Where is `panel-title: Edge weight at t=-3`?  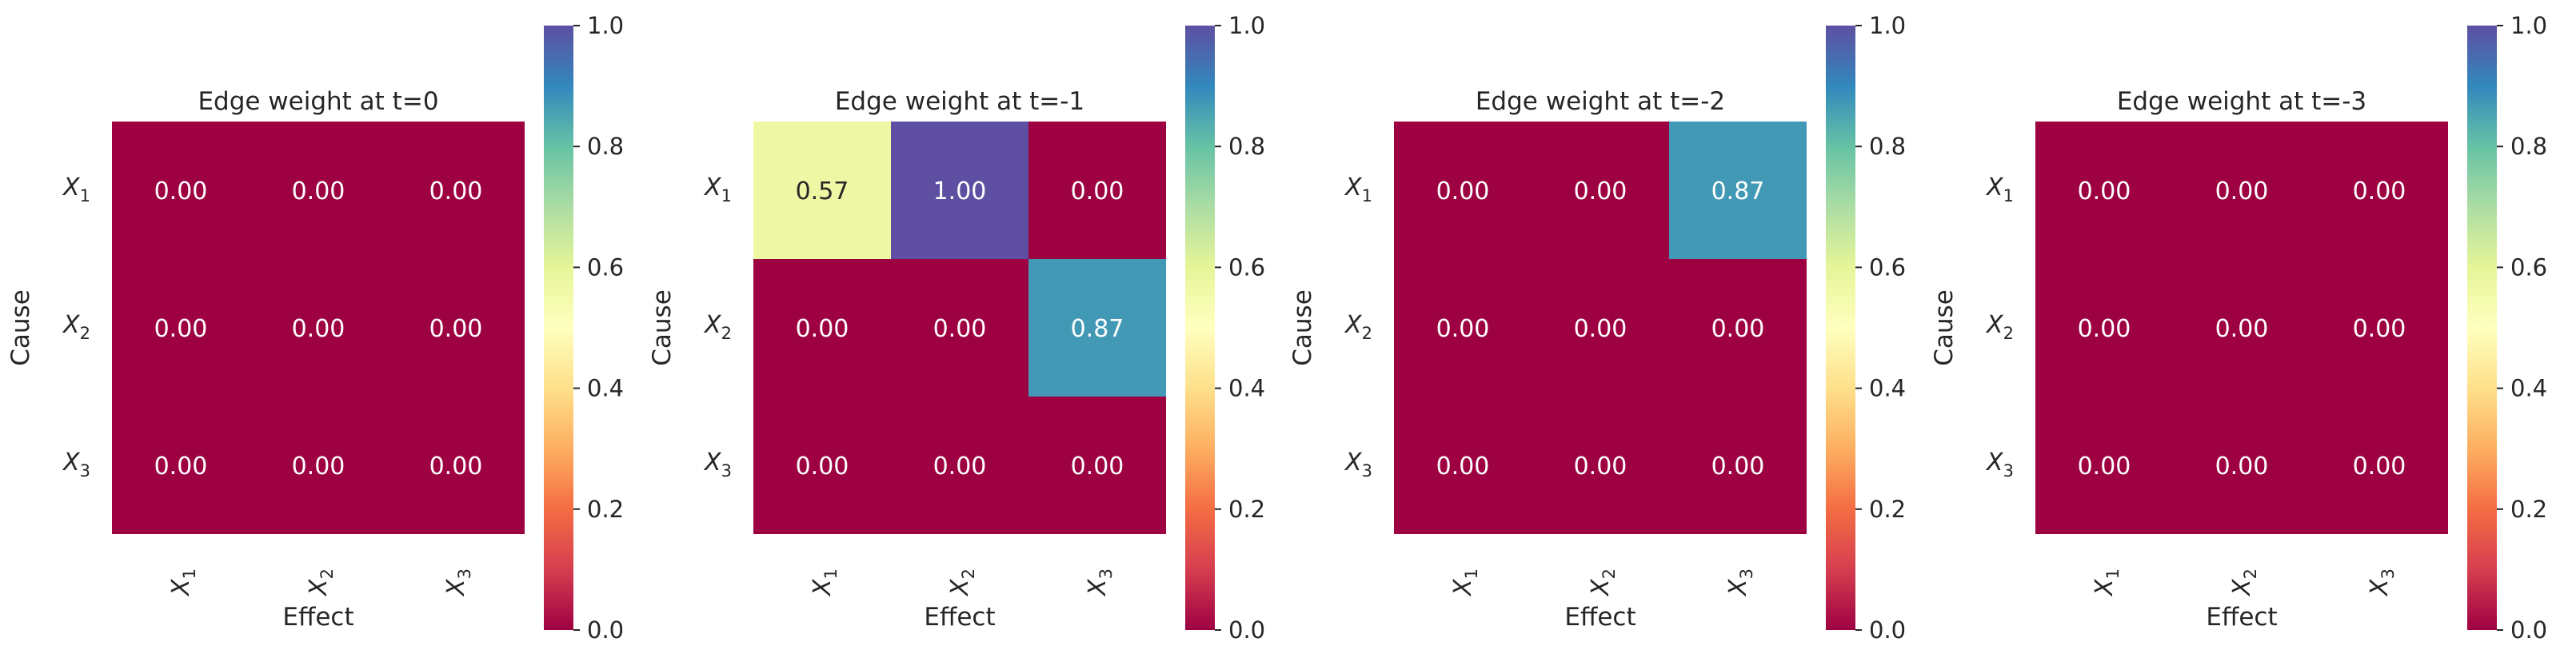
panel-title: Edge weight at t=-3 is located at coordinates (2241, 101).